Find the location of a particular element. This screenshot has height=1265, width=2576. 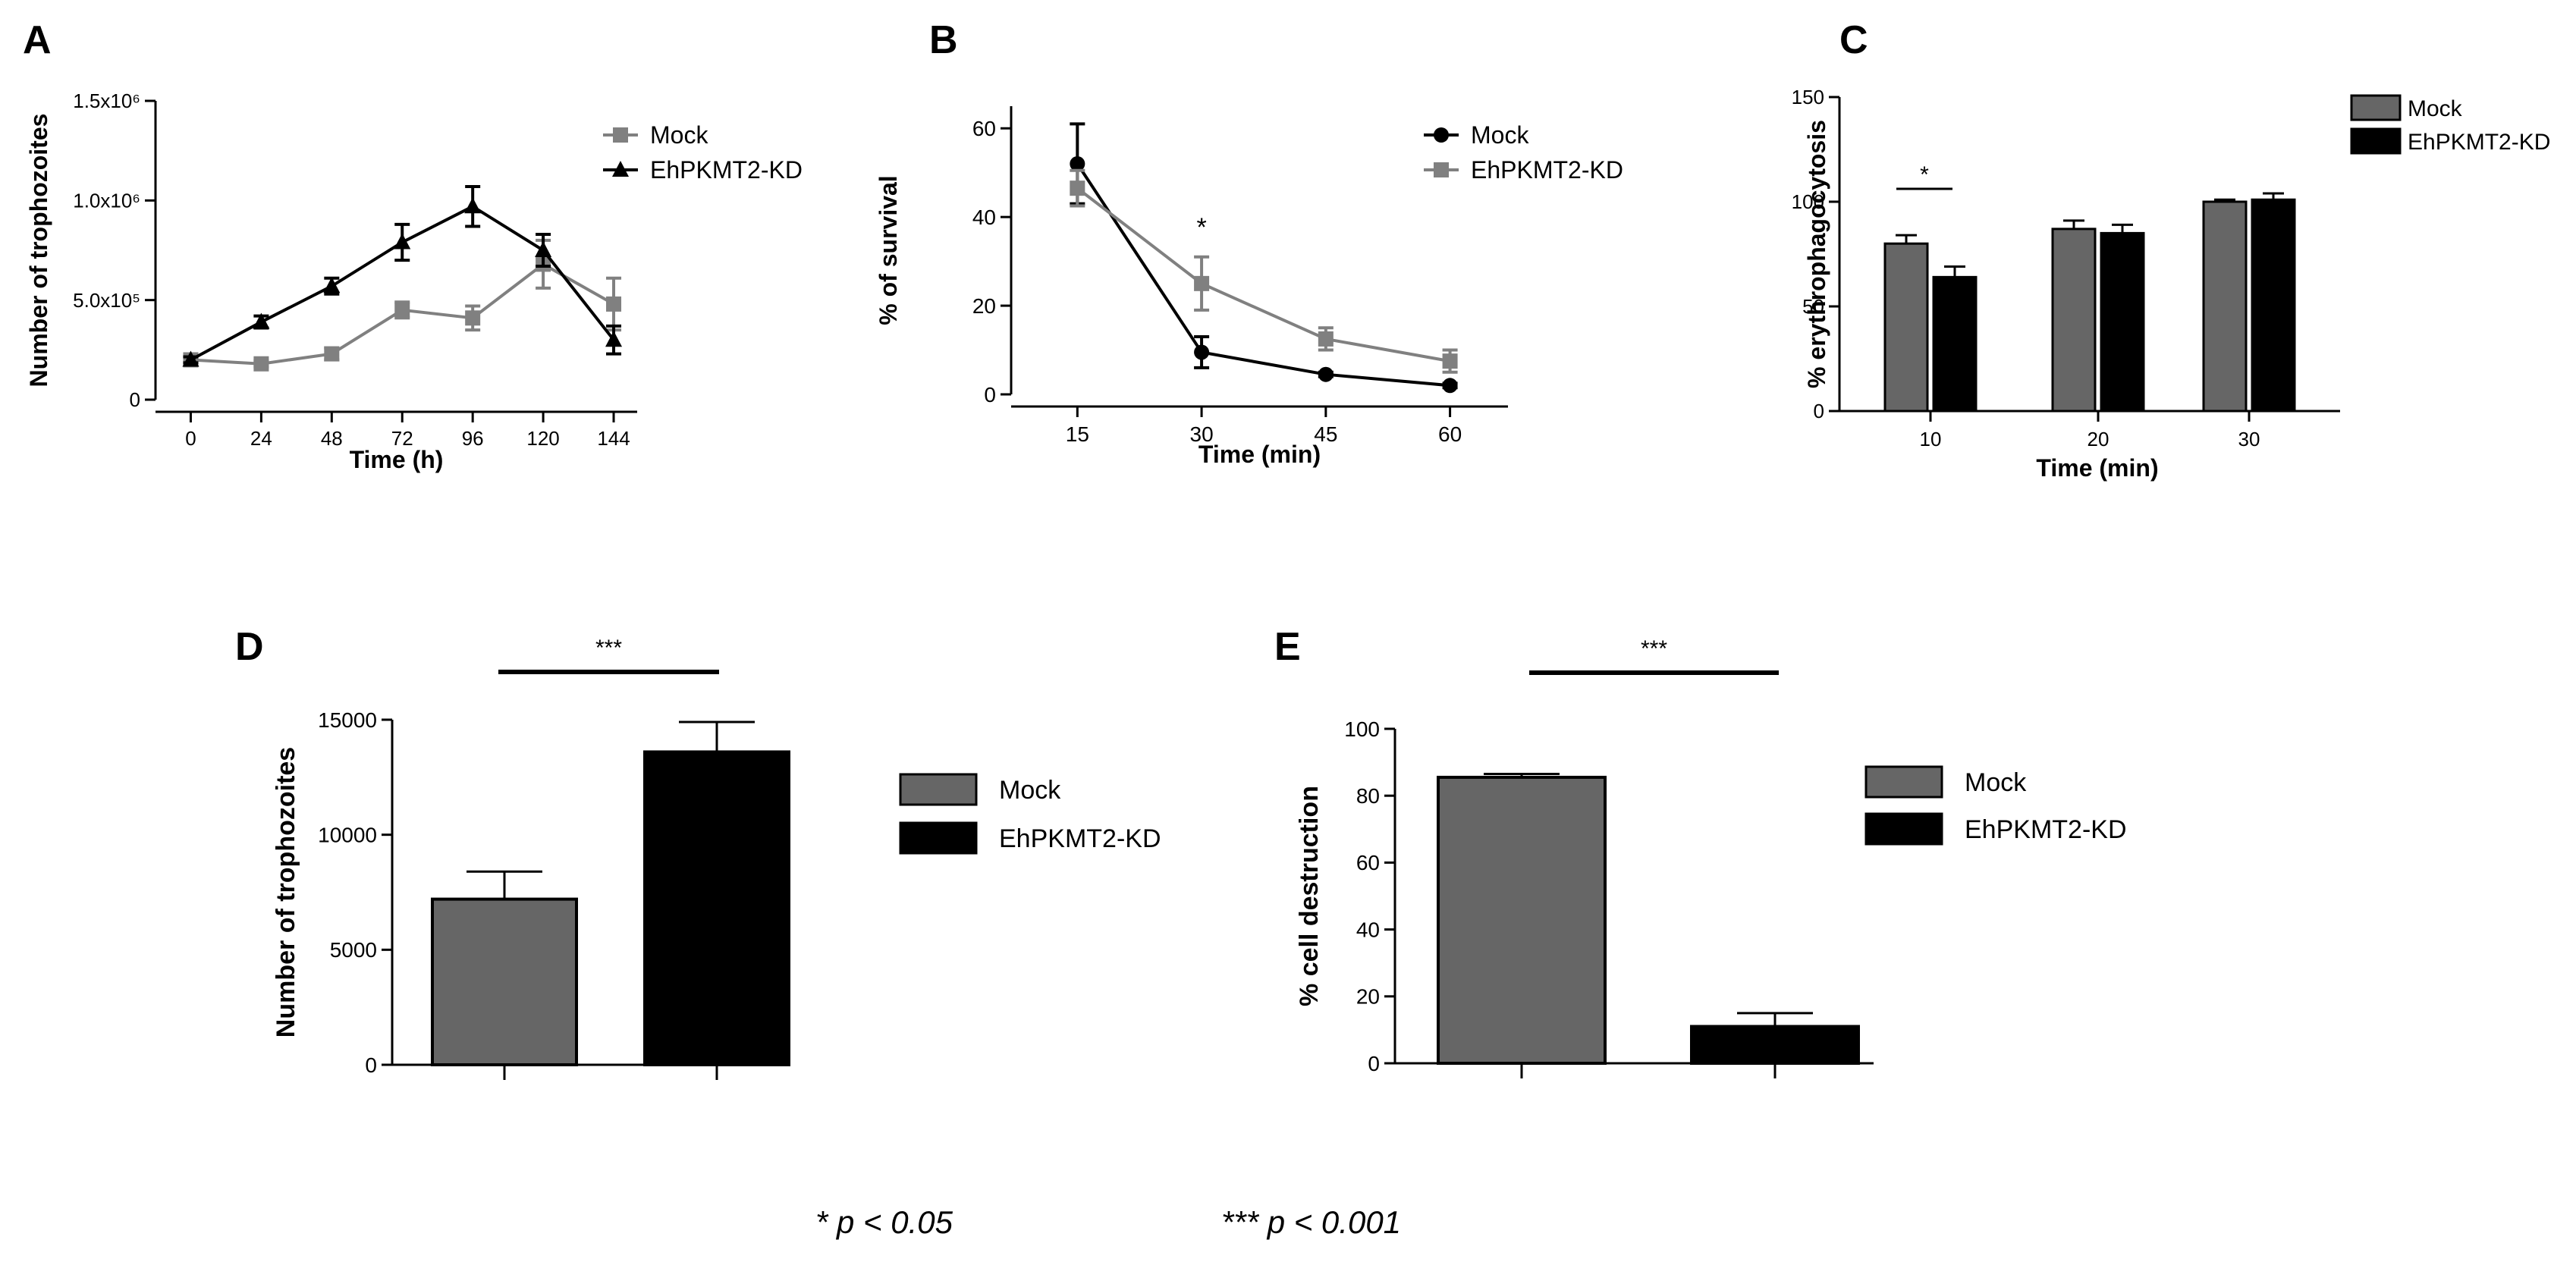

panel-B-series-1-line is located at coordinates (1263, 275).